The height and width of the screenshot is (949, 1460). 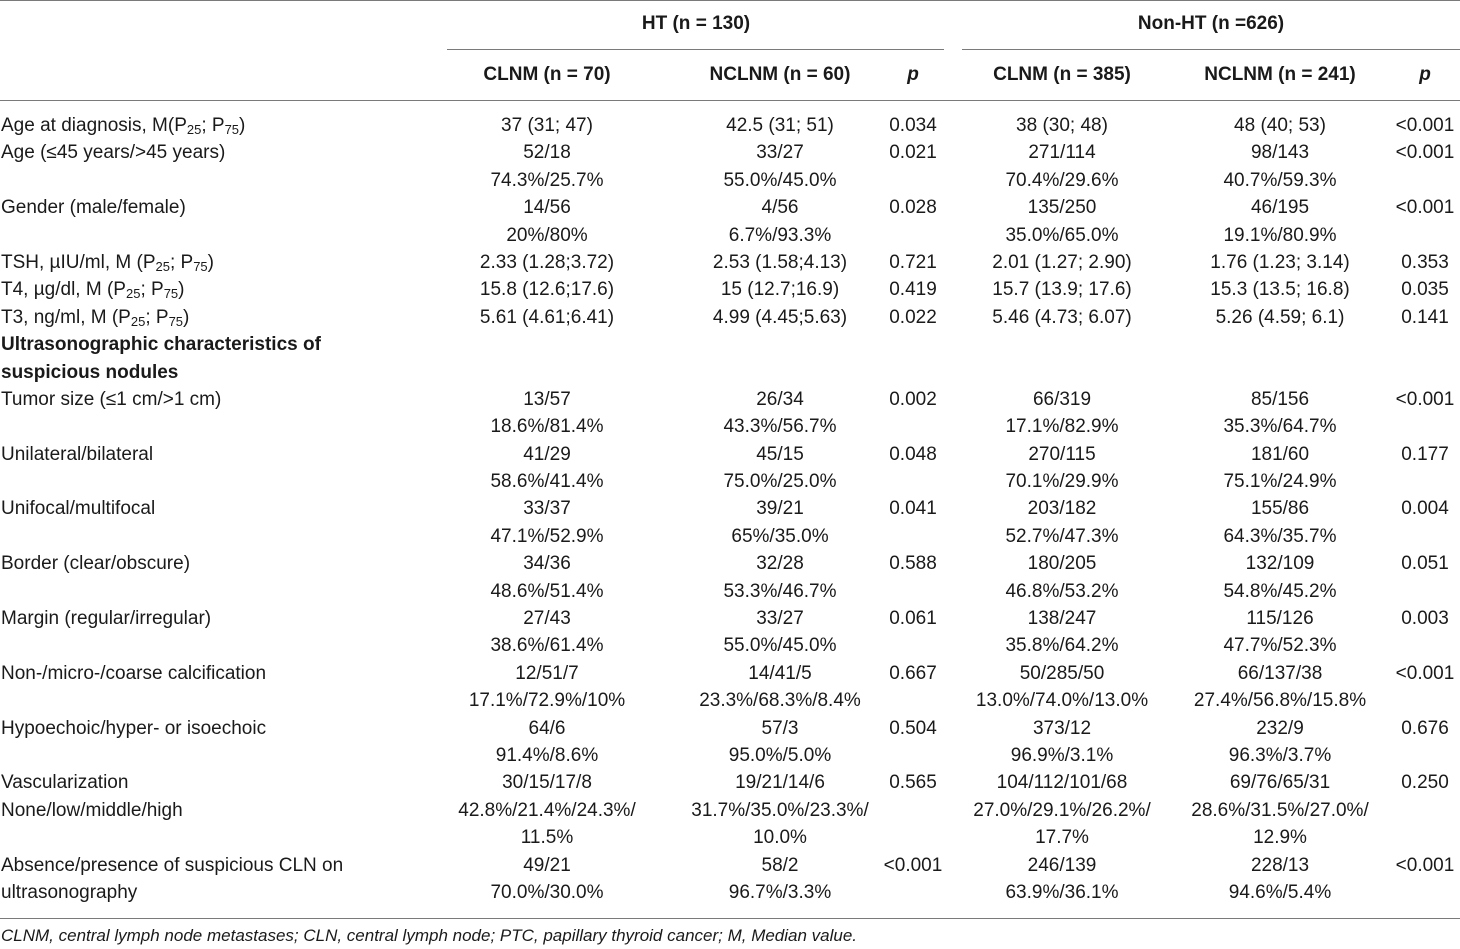 What do you see at coordinates (780, 290) in the screenshot?
I see `cell-ht-nclnm: 15 (12.7;16.9)` at bounding box center [780, 290].